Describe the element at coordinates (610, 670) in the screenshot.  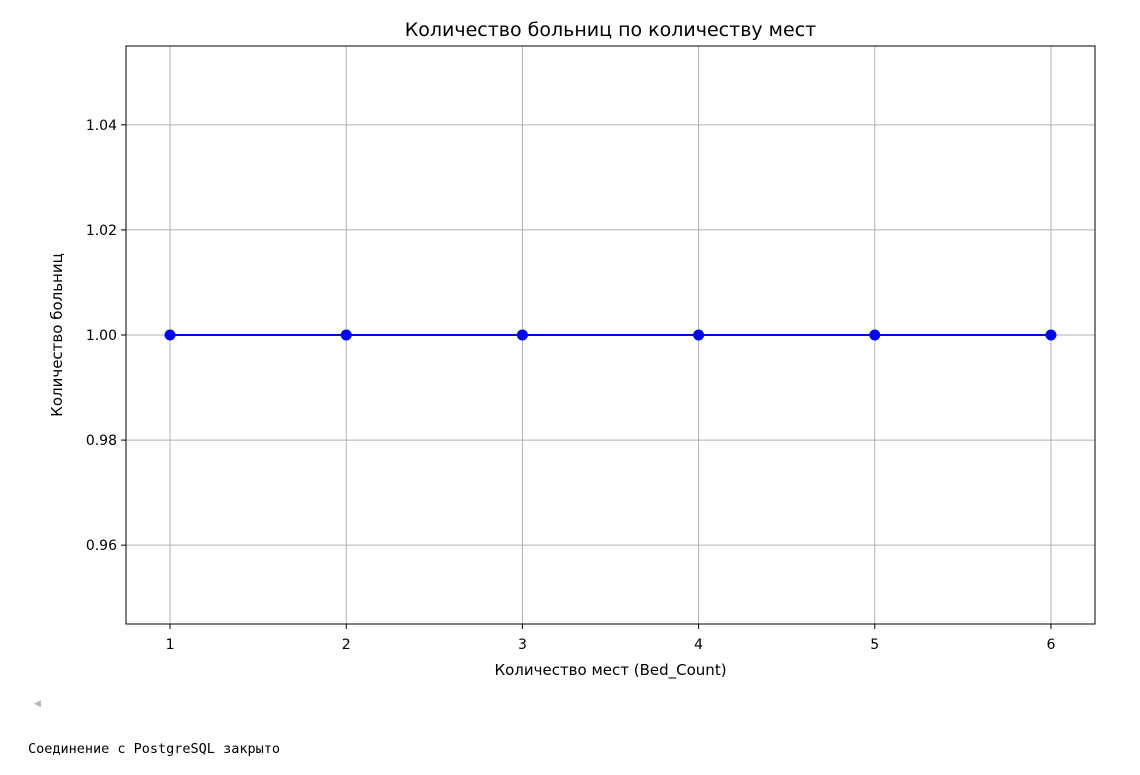
I see `x-axis-label: Количество мест (Bed_Count)` at that location.